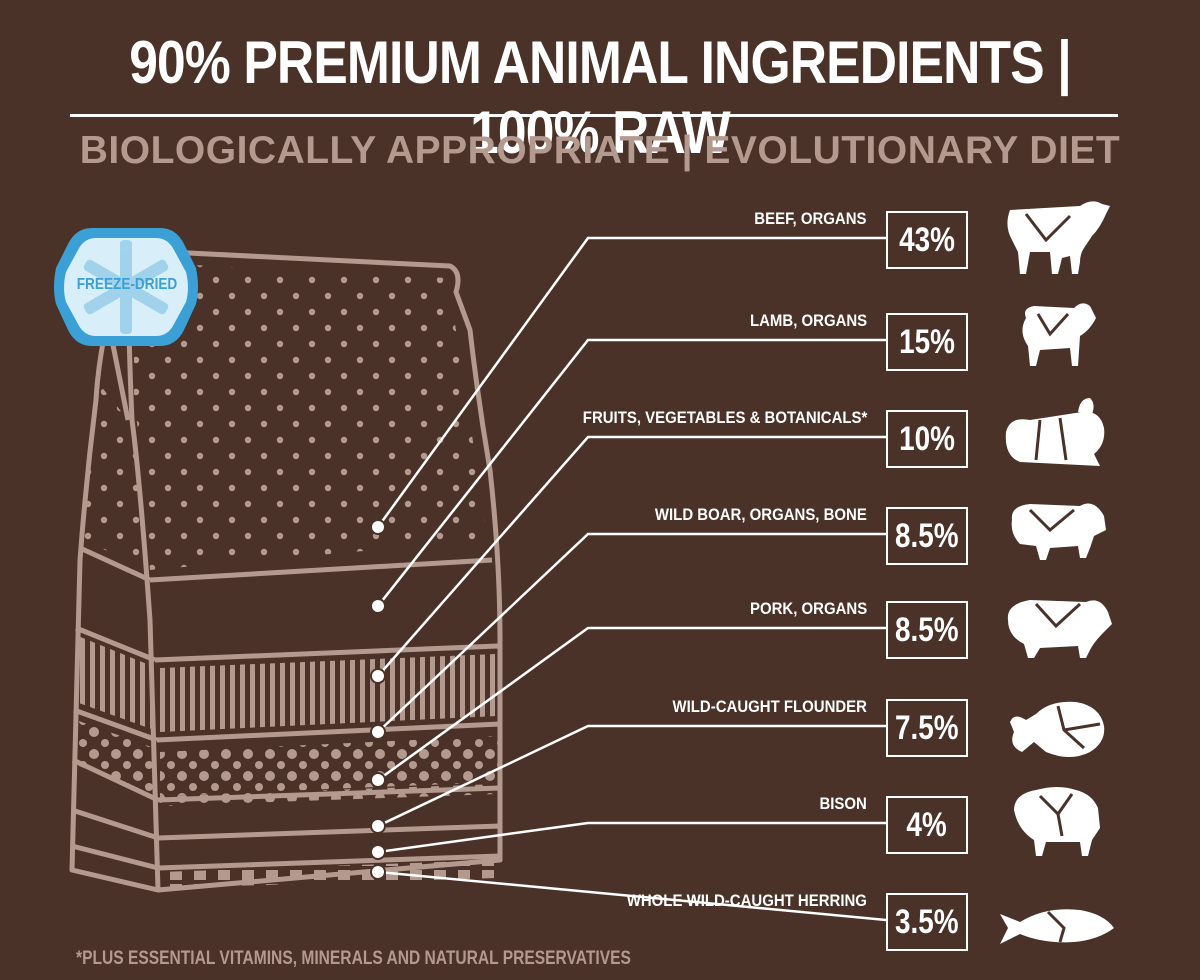  Describe the element at coordinates (769, 706) in the screenshot. I see `ingredient-label: WILD-CAUGHT FLOUNDER` at that location.